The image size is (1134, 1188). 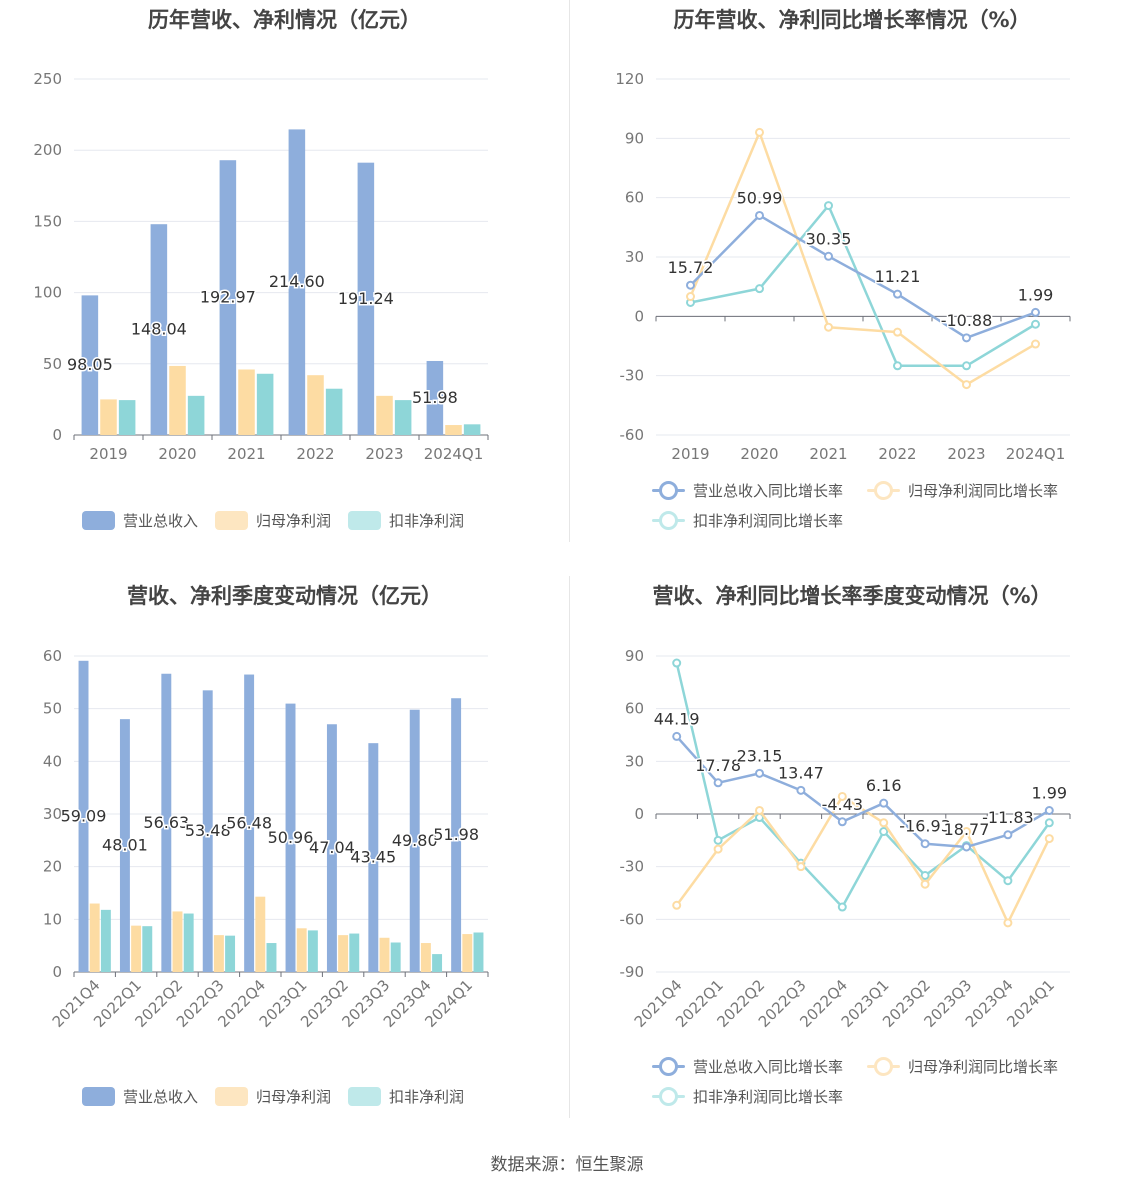 What do you see at coordinates (47, 79) in the screenshot?
I see `y-tick-label: 250` at bounding box center [47, 79].